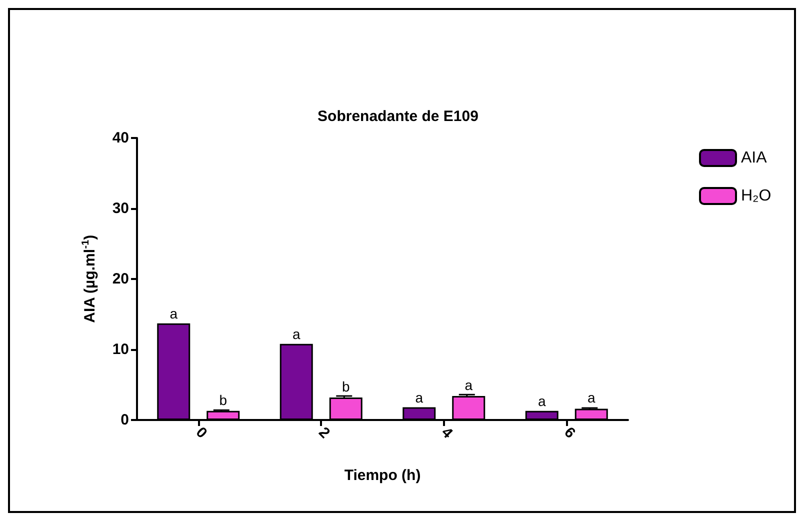 The height and width of the screenshot is (523, 806). I want to click on y-axis-title: AIA (µg.ml-1), so click(89, 278).